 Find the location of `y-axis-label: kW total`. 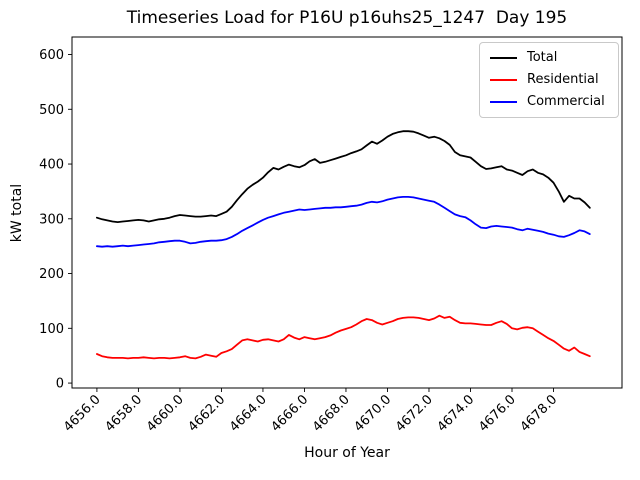

y-axis-label: kW total is located at coordinates (17, 213).